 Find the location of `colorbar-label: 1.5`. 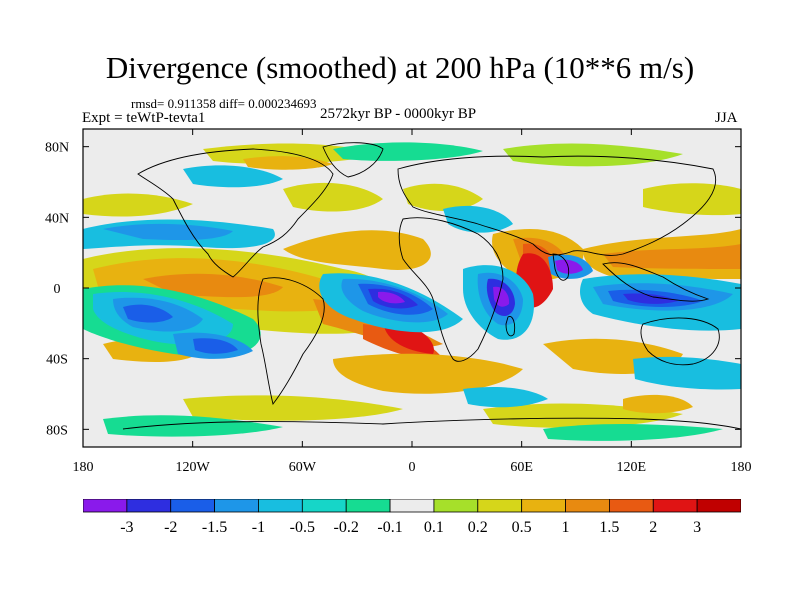

colorbar-label: 1.5 is located at coordinates (609, 527).